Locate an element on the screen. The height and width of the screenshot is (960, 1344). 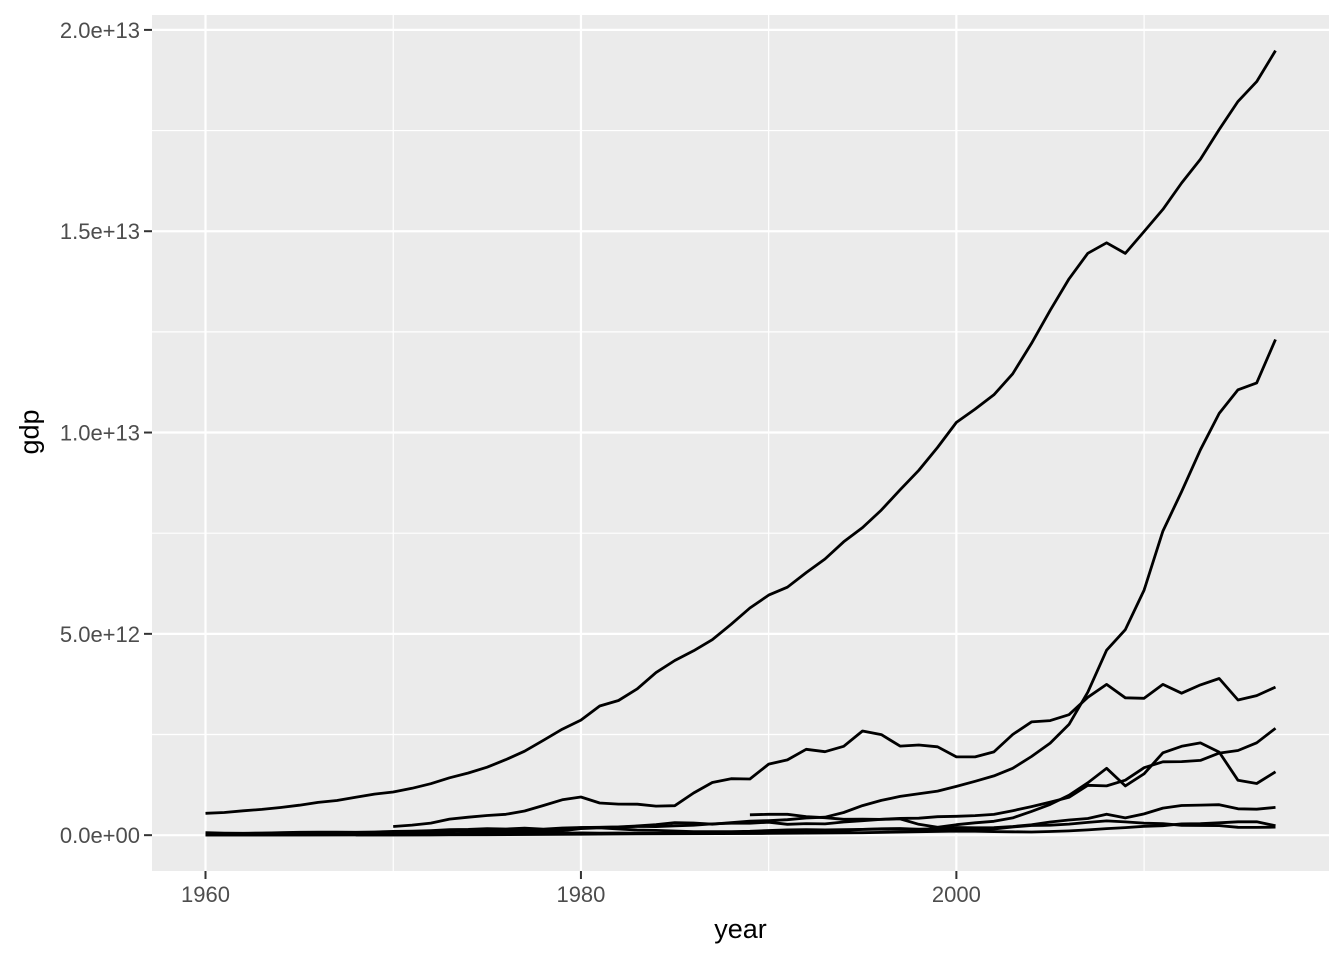
y-tick-label: 2.0e+13 is located at coordinates (100, 30).